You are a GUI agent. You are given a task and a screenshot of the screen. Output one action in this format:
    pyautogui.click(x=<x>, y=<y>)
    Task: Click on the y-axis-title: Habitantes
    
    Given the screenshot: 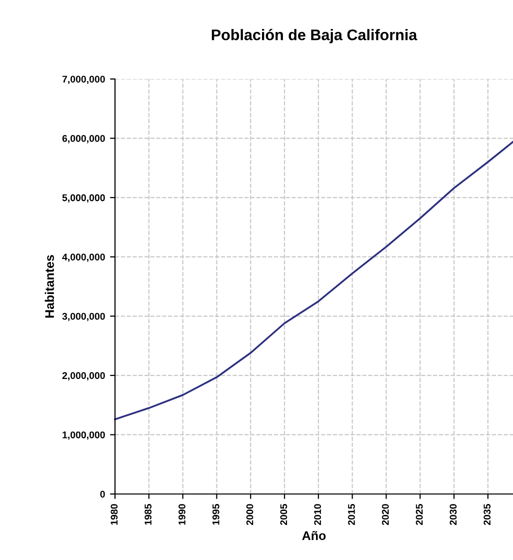 What is the action you would take?
    pyautogui.click(x=49, y=286)
    